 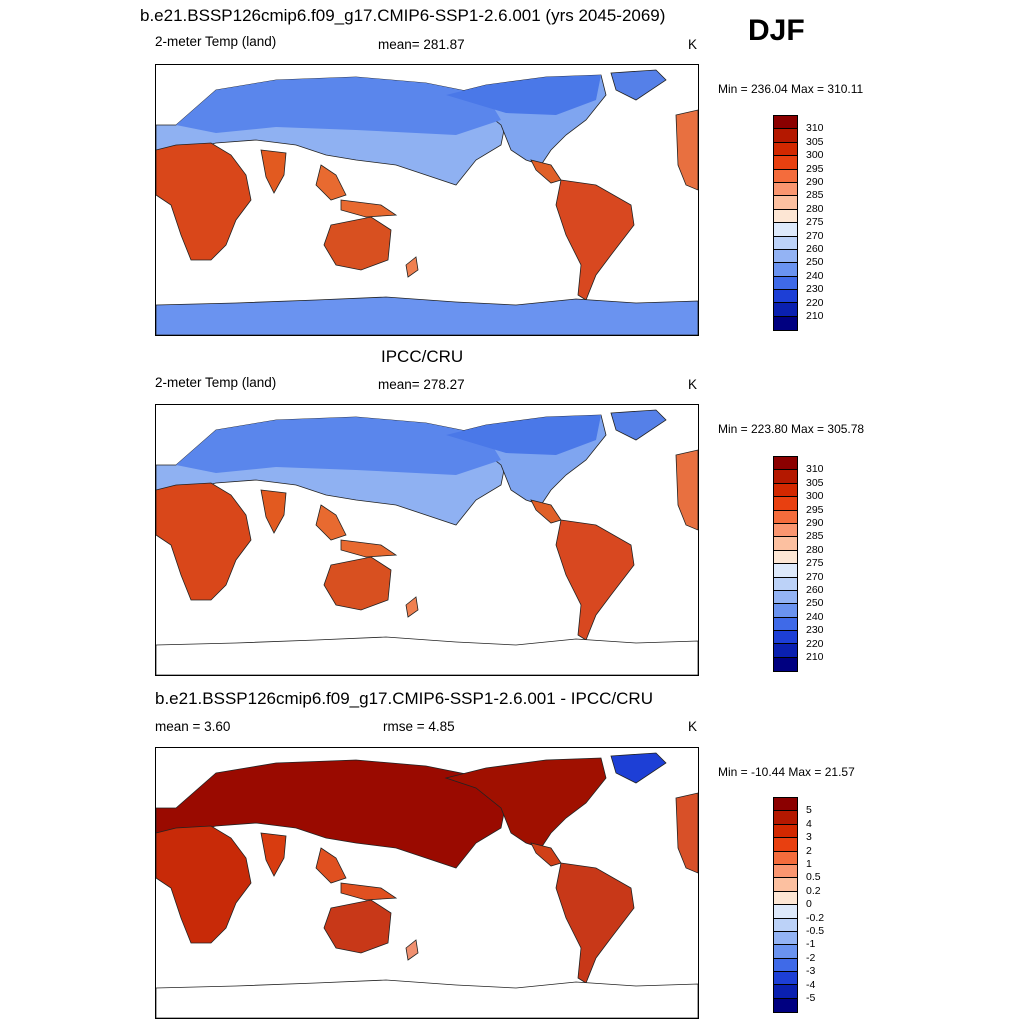 I want to click on season-label: DJF, so click(x=776, y=30).